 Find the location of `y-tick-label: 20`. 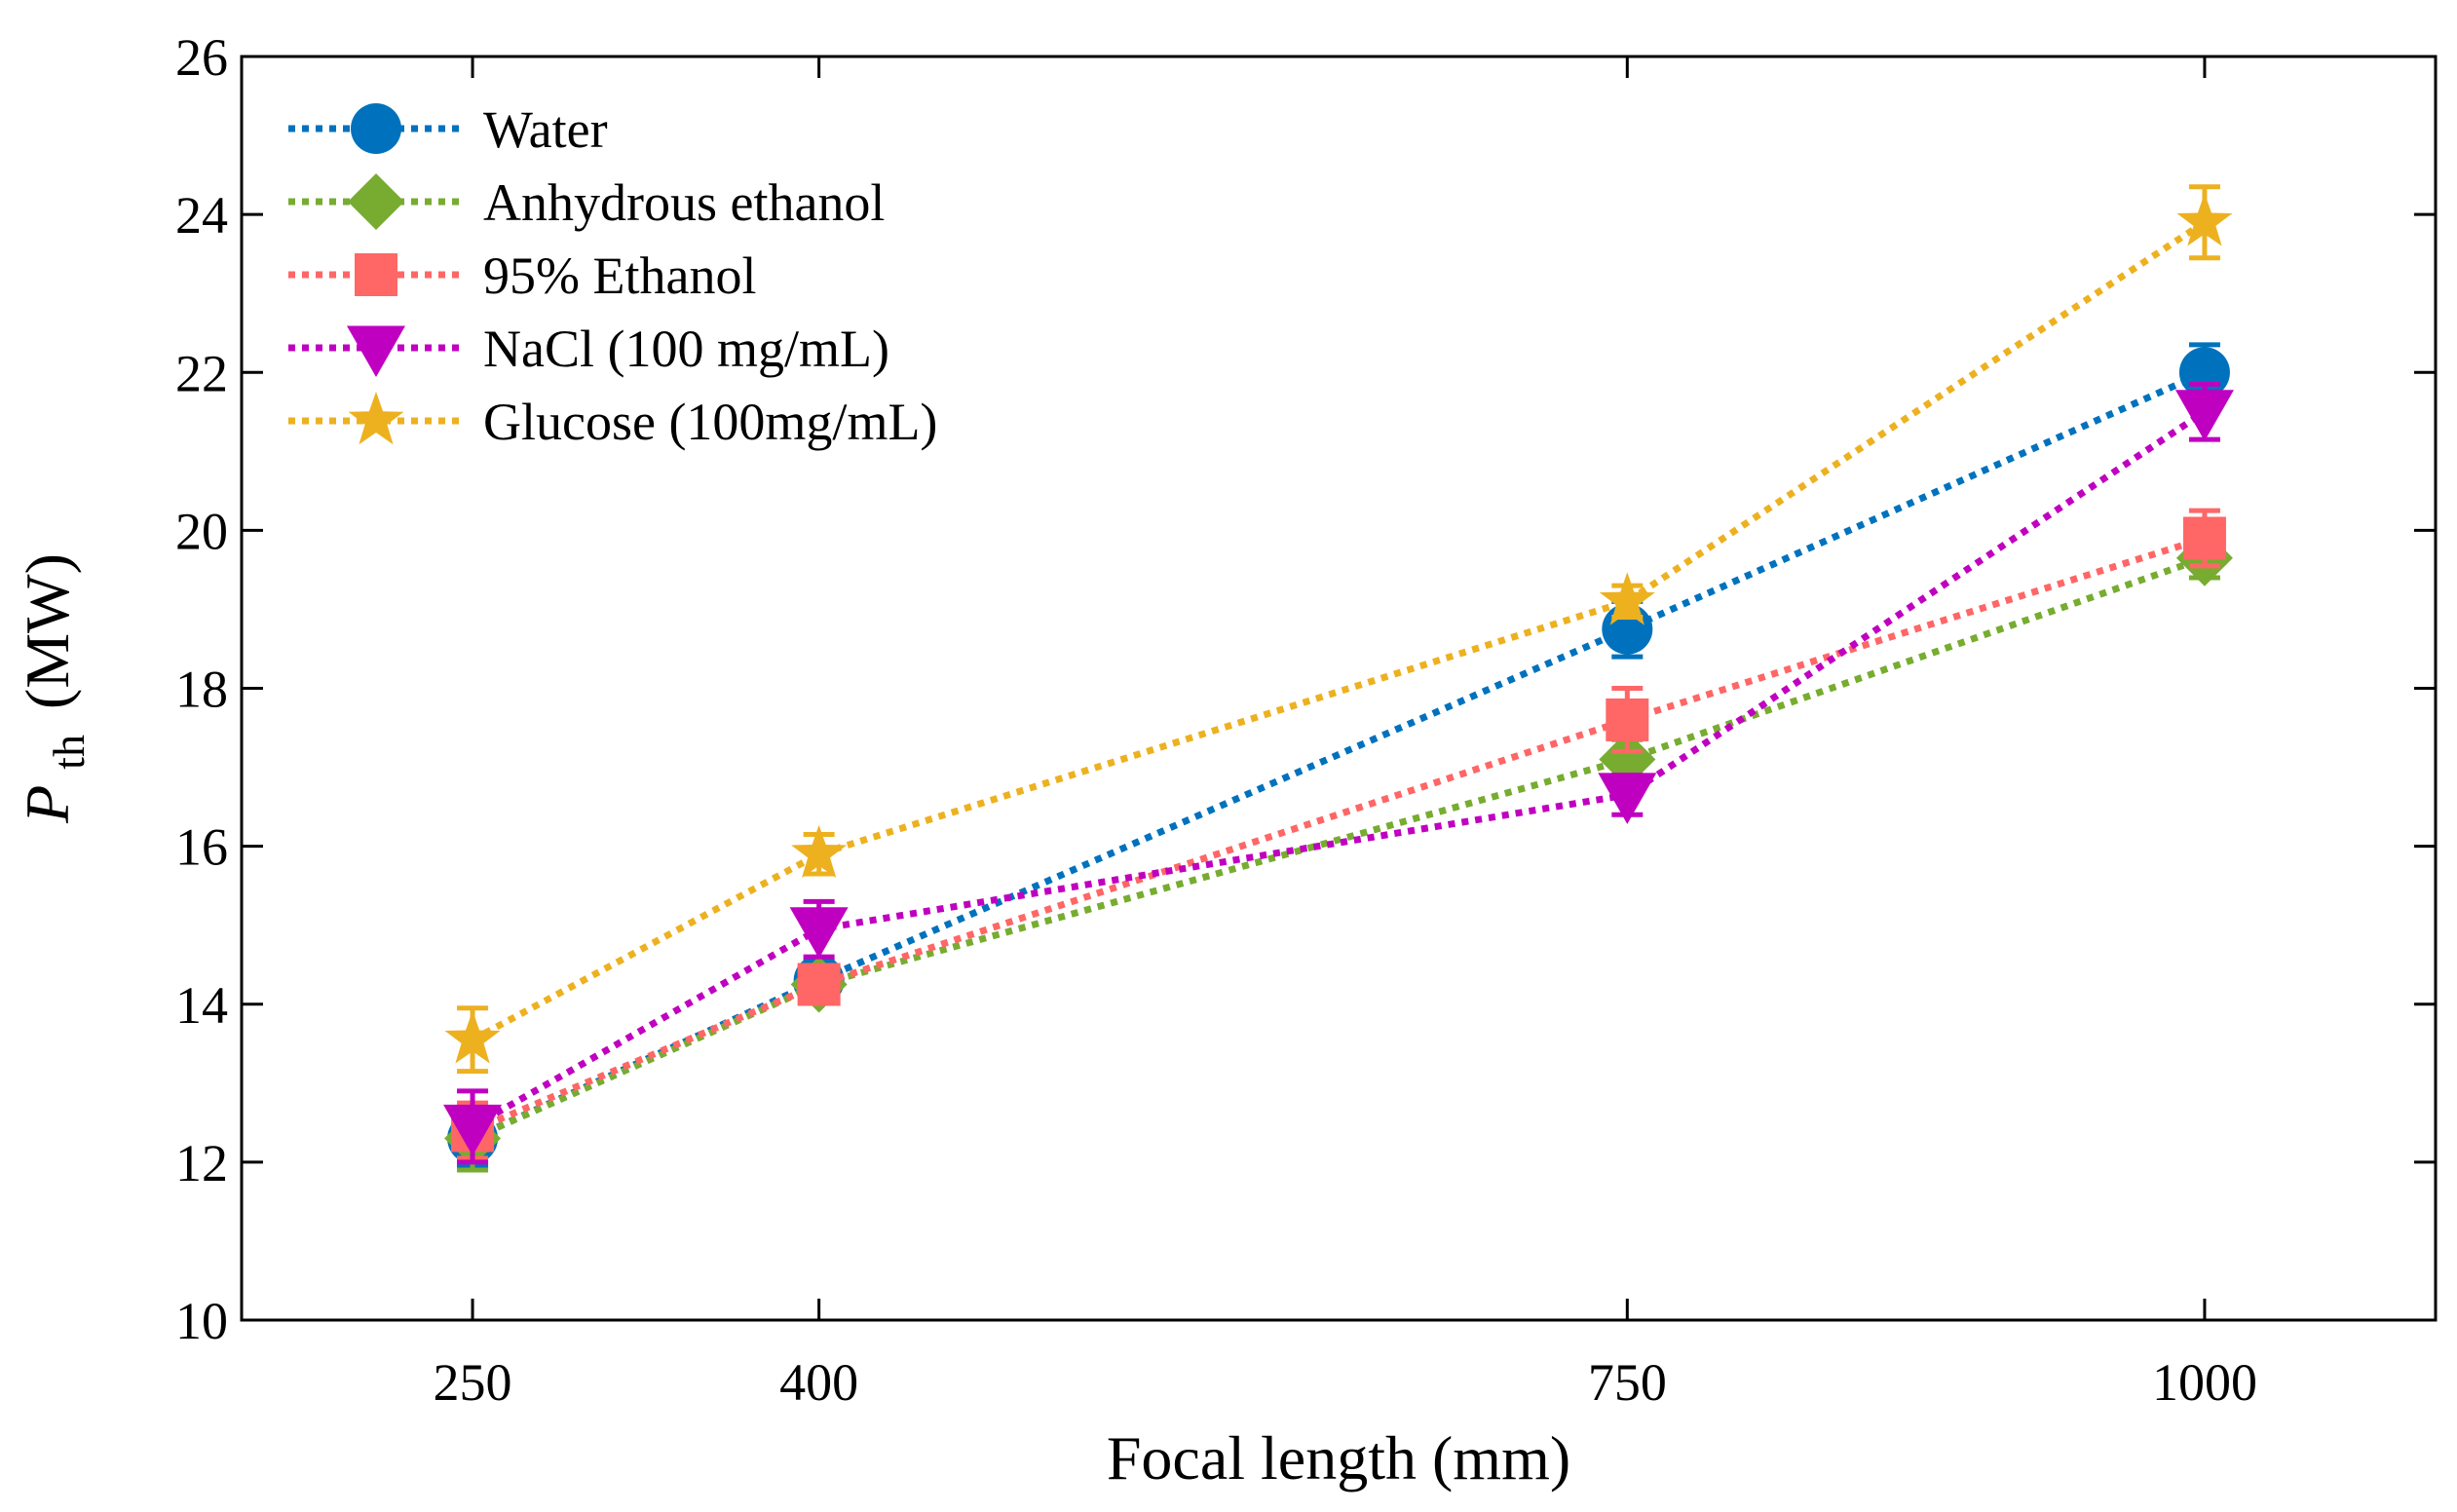

y-tick-label: 20 is located at coordinates (202, 531).